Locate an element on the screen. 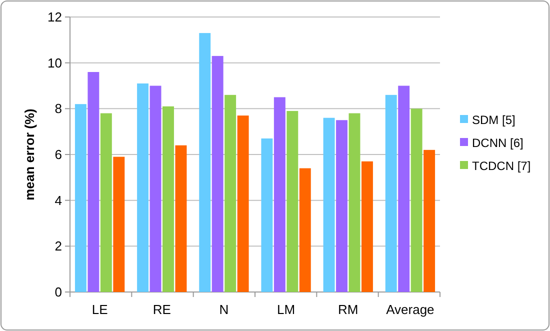 This screenshot has width=550, height=331. x-tick-label: N is located at coordinates (224, 309).